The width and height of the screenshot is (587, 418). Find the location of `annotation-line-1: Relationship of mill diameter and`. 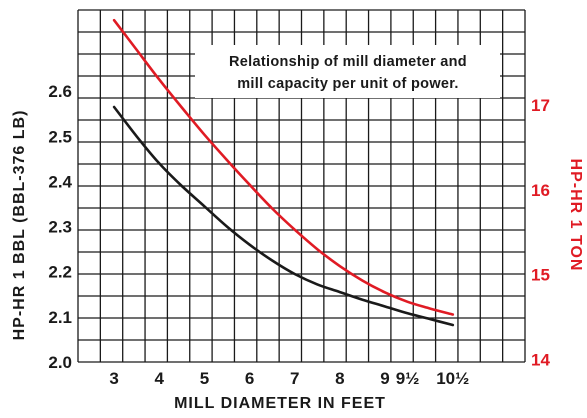

annotation-line-1: Relationship of mill diameter and is located at coordinates (348, 62).